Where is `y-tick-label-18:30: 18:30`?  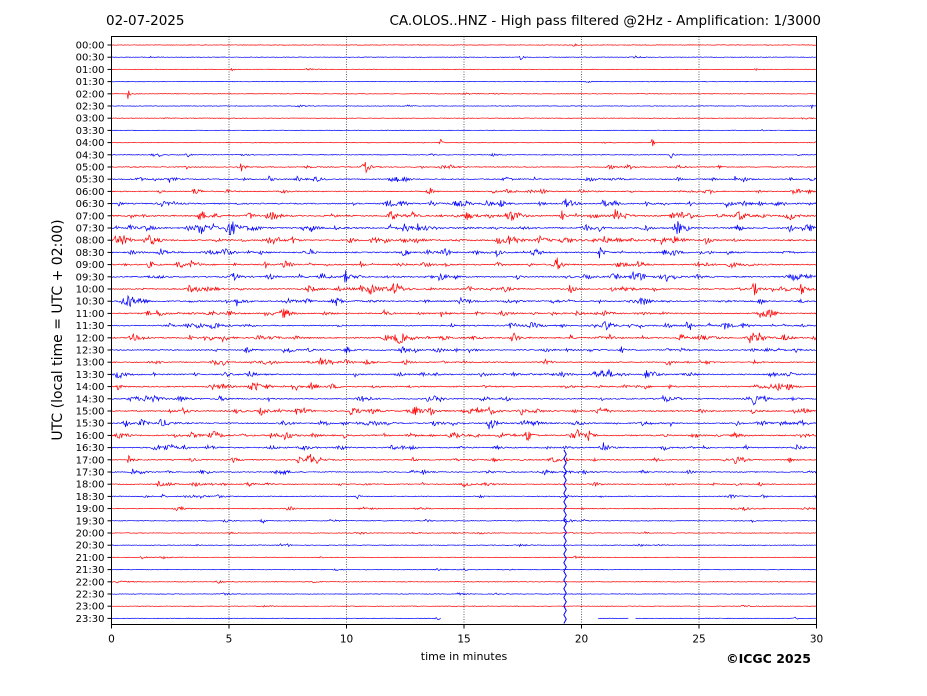 y-tick-label-18:30: 18:30 is located at coordinates (90, 497).